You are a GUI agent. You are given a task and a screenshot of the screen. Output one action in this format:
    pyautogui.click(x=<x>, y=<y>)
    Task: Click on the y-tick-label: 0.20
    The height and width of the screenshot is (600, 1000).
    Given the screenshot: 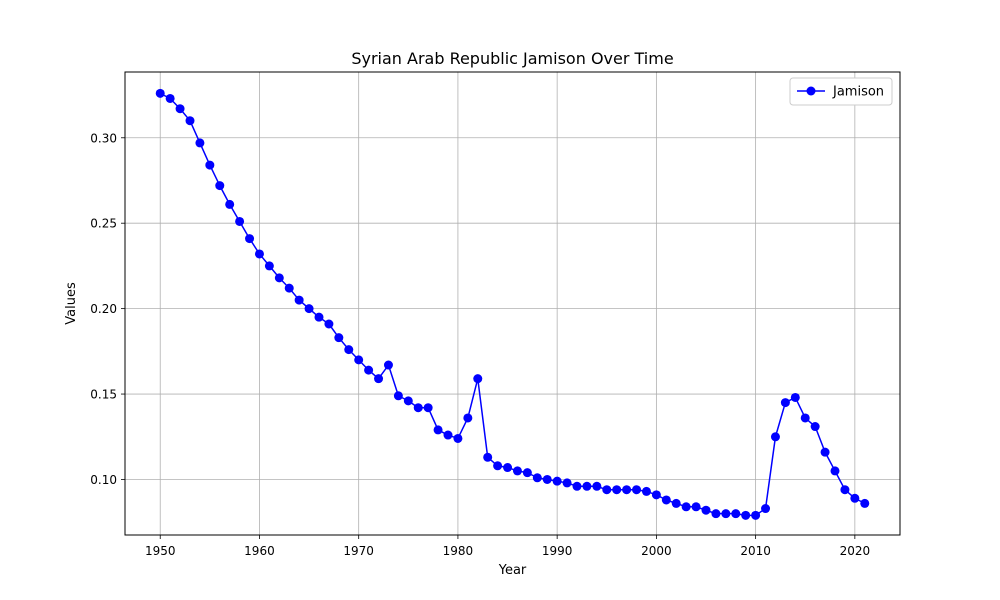 What is the action you would take?
    pyautogui.click(x=103, y=309)
    